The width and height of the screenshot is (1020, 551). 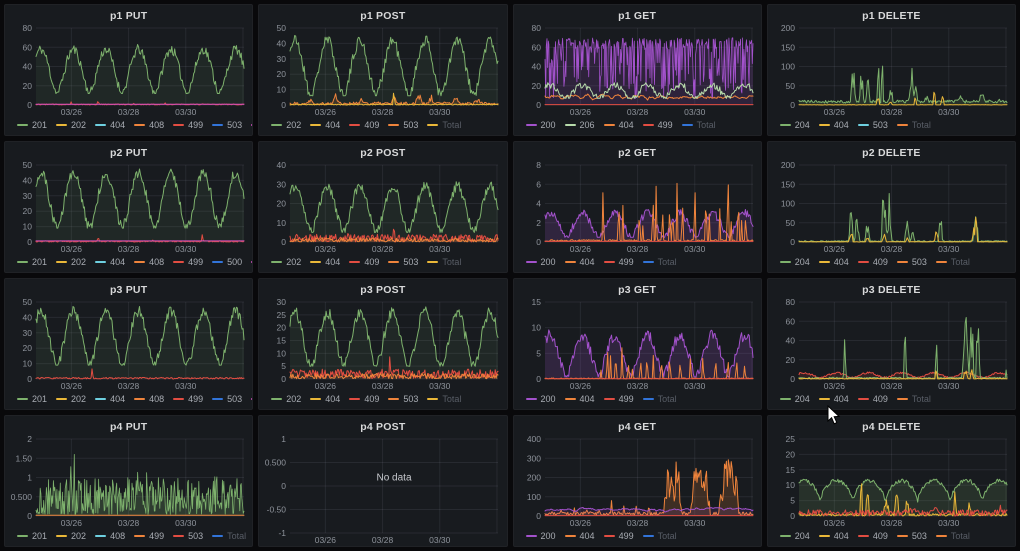 I want to click on chart-canvas: 0 2 4 6 8 03/26 03/28 03/30, so click(x=637, y=207).